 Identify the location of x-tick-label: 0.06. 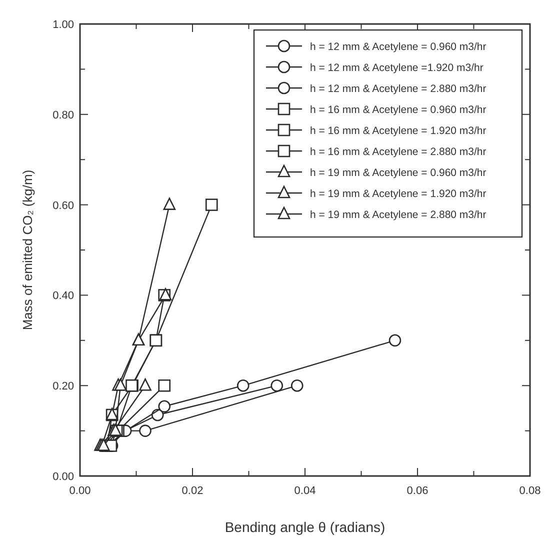
(417, 491).